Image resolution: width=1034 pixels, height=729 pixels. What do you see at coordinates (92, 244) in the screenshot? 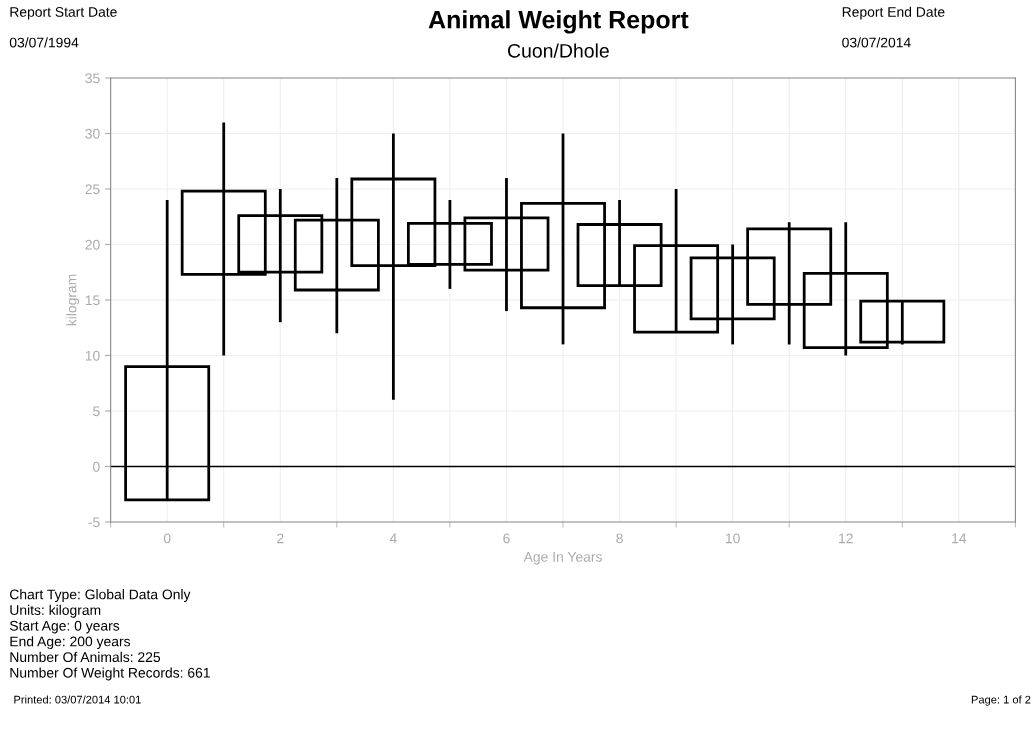
I see `y-tick-label: 20` at bounding box center [92, 244].